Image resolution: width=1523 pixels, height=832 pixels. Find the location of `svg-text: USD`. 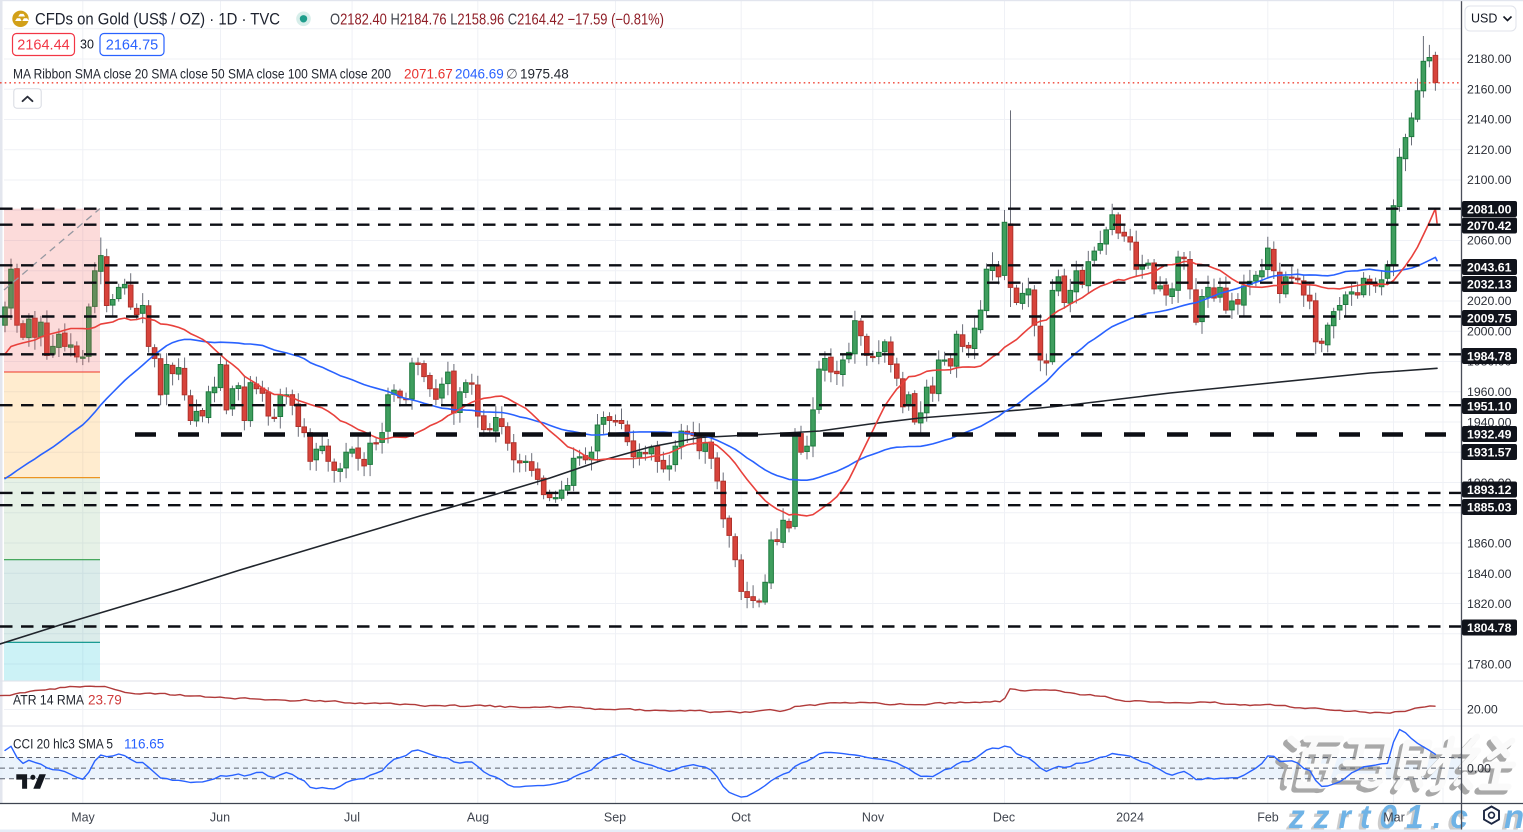

svg-text: USD is located at coordinates (1484, 19).